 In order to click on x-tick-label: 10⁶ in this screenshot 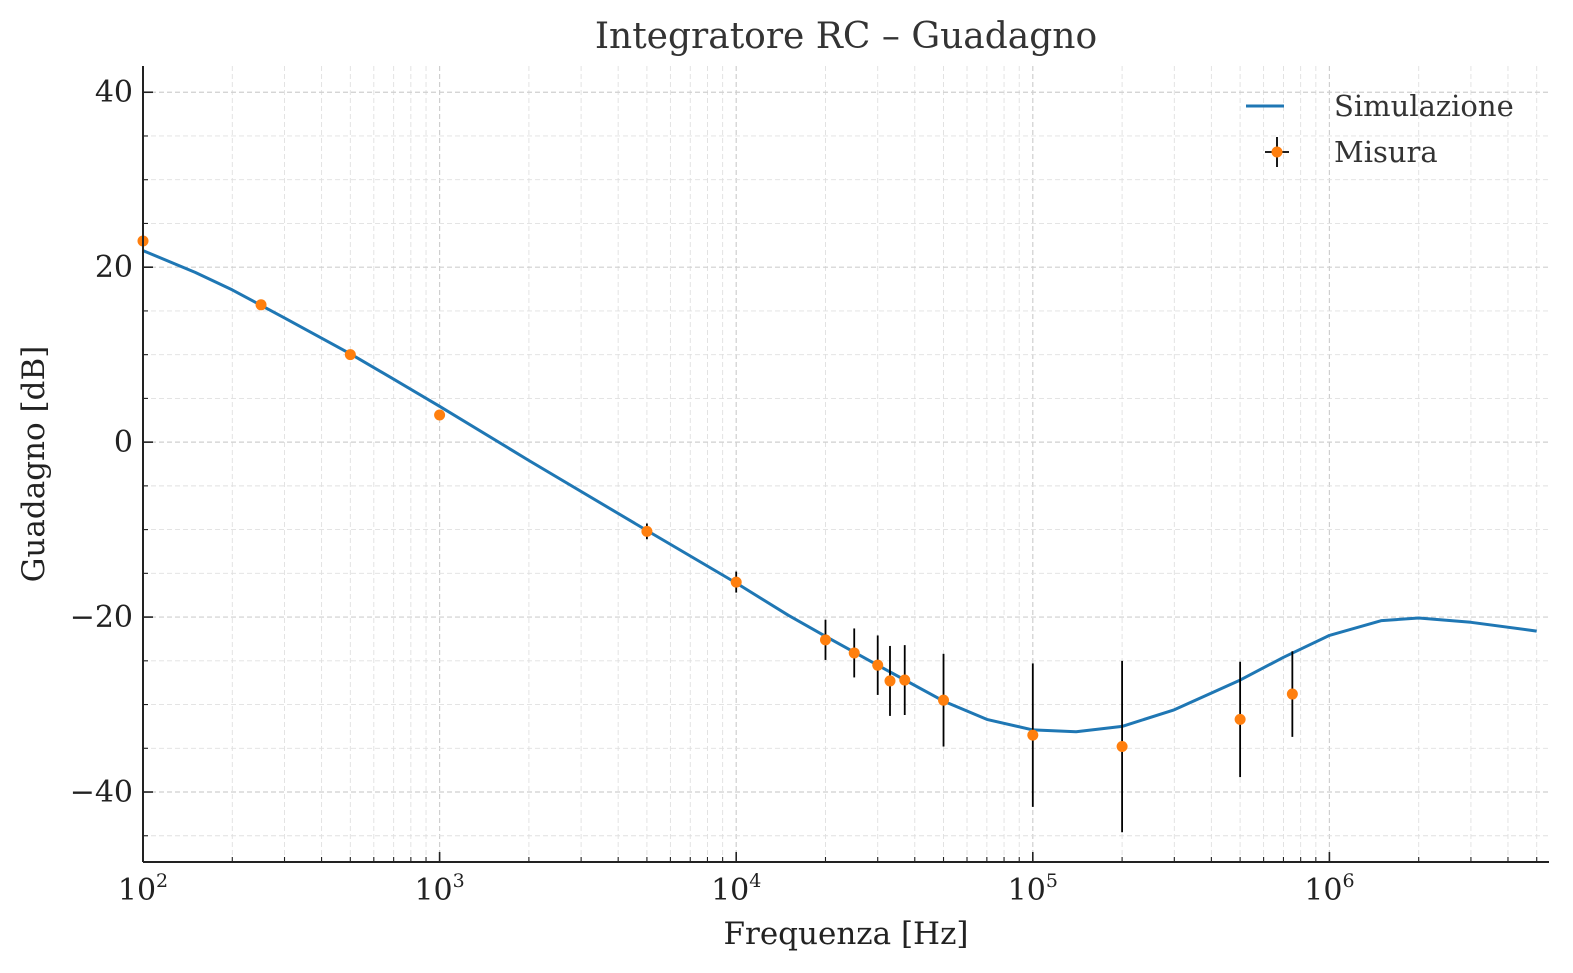, I will do `click(1329, 889)`.